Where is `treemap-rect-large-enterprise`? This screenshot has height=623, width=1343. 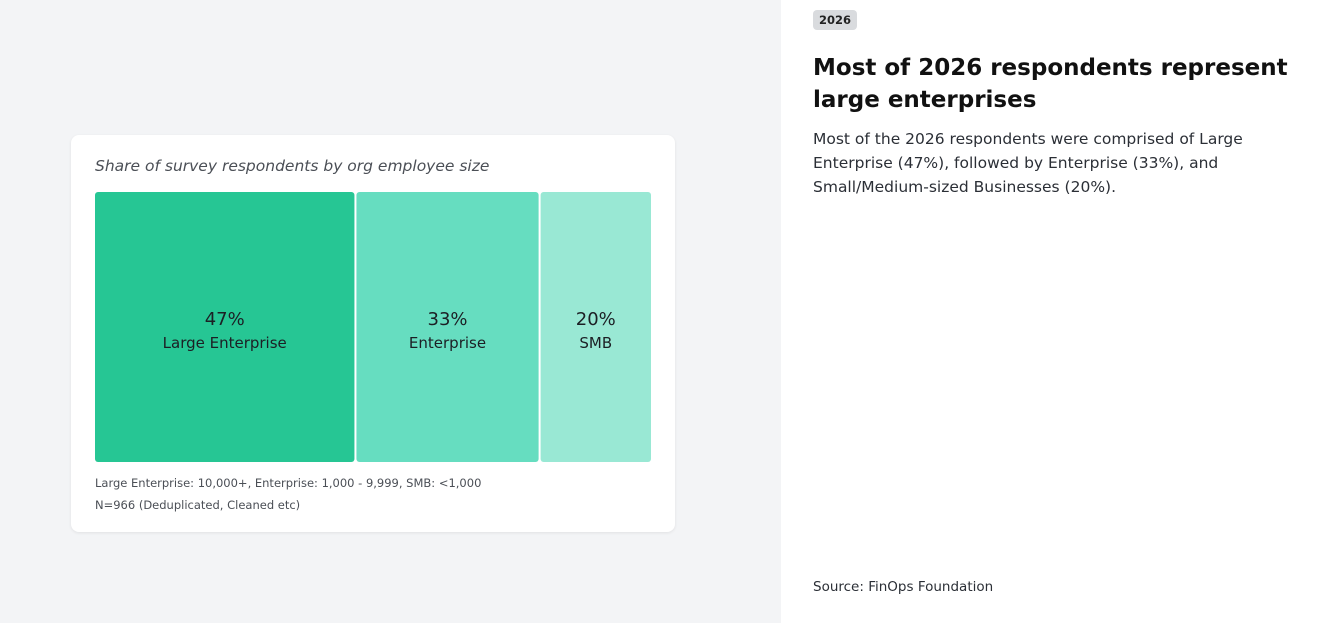
treemap-rect-large-enterprise is located at coordinates (225, 327).